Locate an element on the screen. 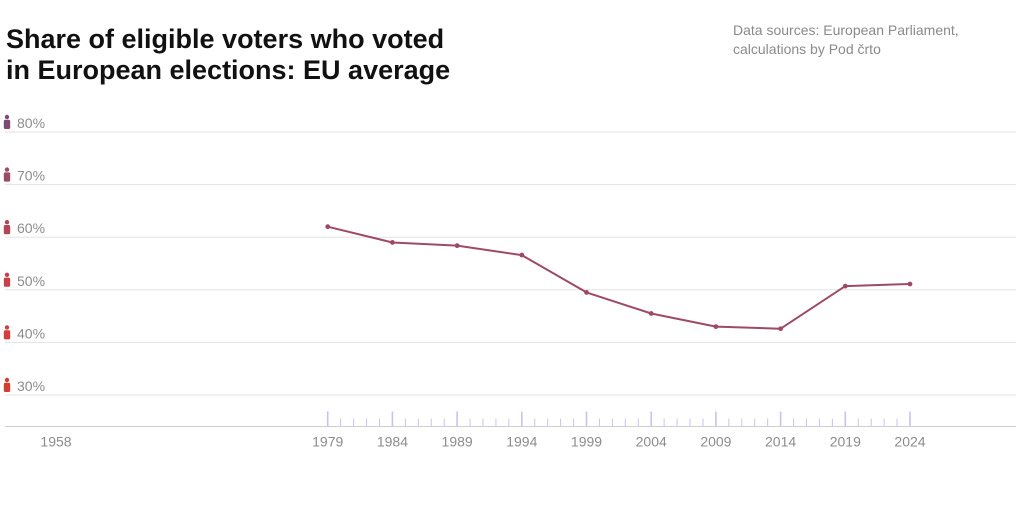  x-tick-label-1989: 1989 is located at coordinates (457, 442).